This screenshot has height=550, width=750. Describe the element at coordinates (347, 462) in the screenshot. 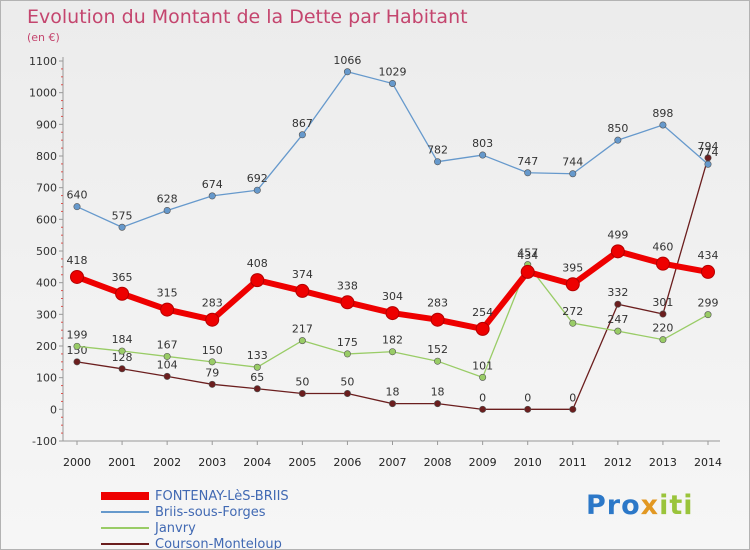

I see `x-tick-label: 2006` at that location.